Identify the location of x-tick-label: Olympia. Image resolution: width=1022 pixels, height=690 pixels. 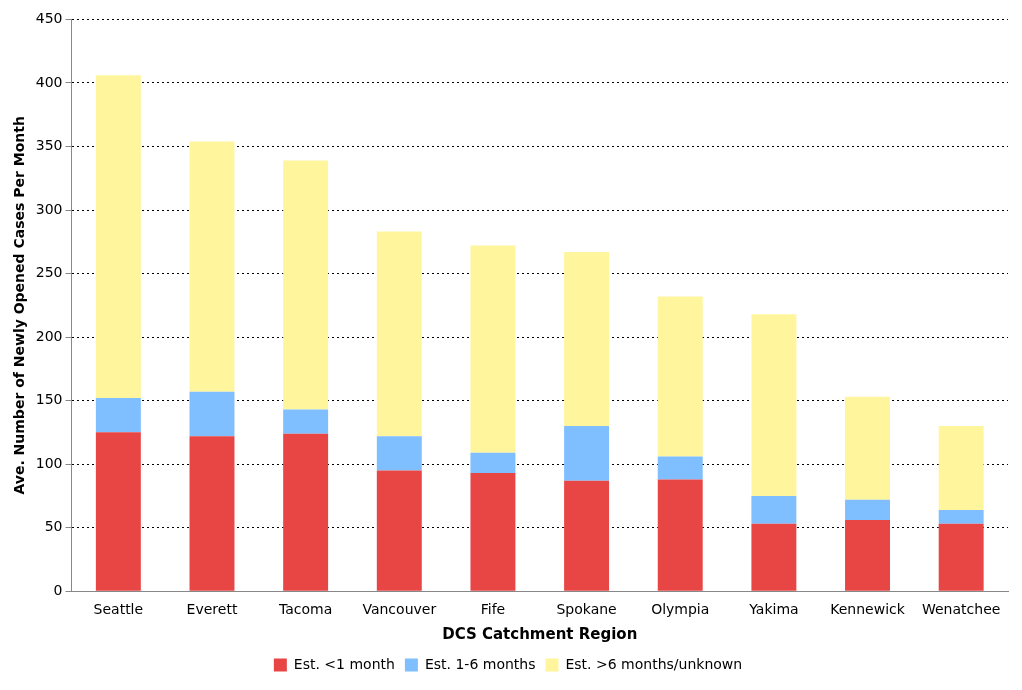
(680, 609).